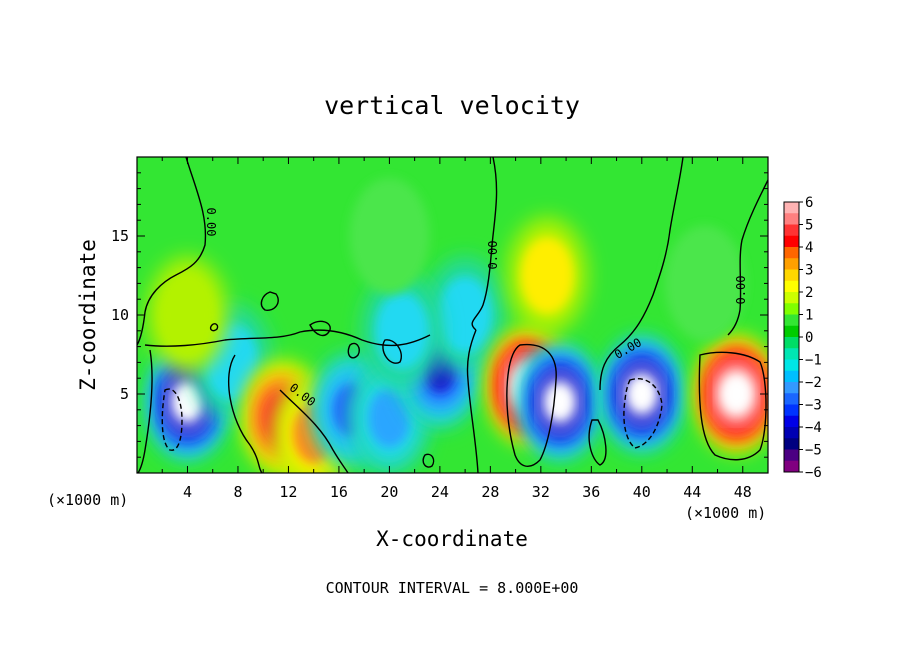  I want to click on contour-interval-note: CONTOUR INTERVAL = 8.000E+00, so click(452, 588).